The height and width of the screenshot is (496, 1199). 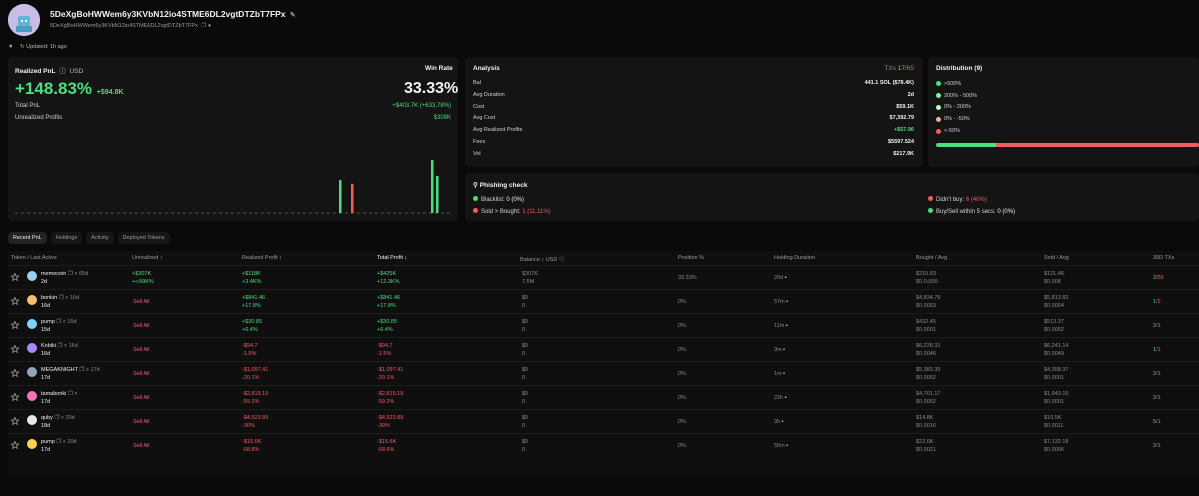 What do you see at coordinates (27, 238) in the screenshot?
I see `tab-recent-pnl: Recent PnL` at bounding box center [27, 238].